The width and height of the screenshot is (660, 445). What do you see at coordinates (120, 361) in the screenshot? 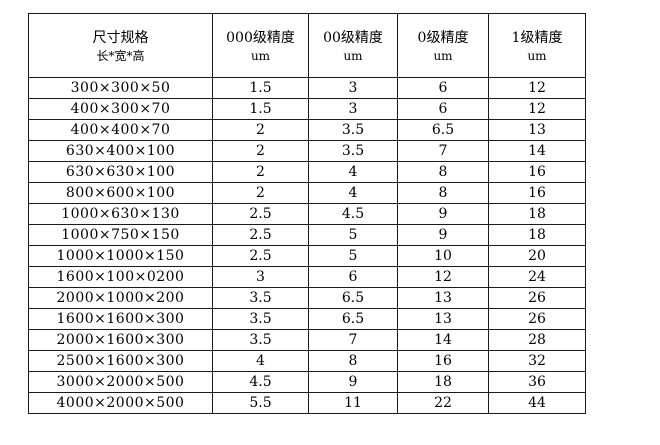
I see `size-cell: 2500×1600×300` at bounding box center [120, 361].